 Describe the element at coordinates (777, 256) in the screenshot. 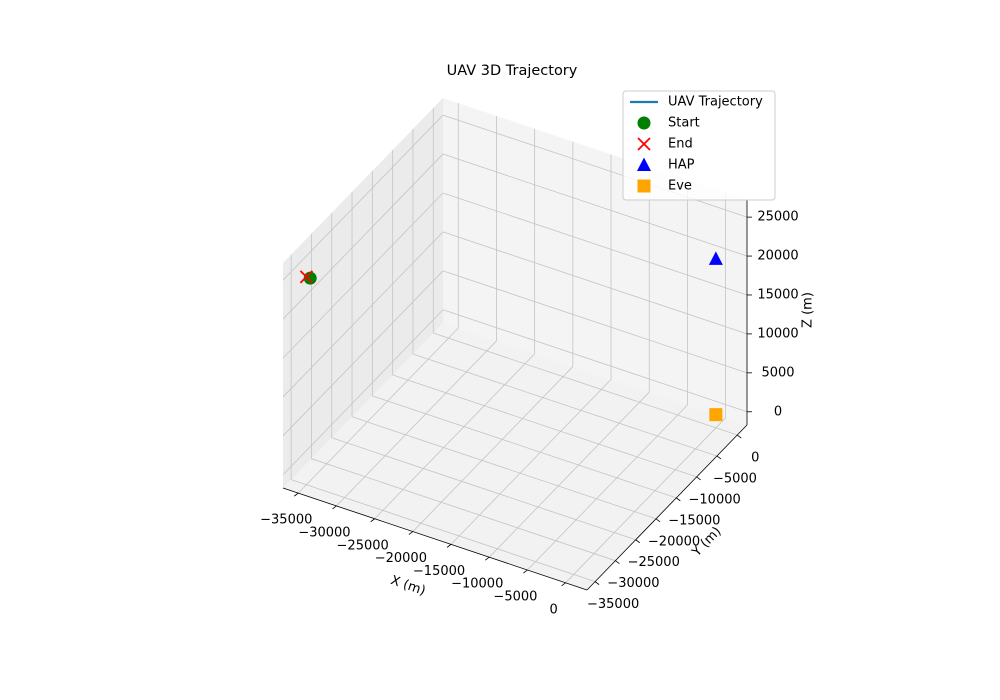

I see `z-tick-label: 20000` at that location.